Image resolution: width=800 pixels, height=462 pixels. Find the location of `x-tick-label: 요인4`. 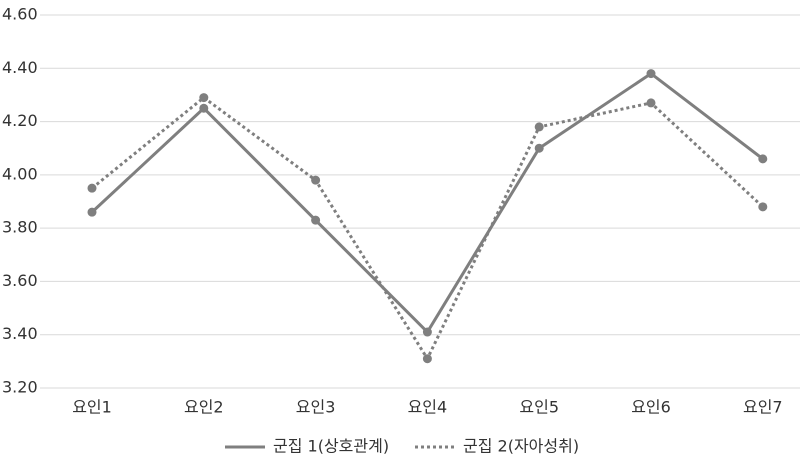

x-tick-label: 요인4 is located at coordinates (428, 407).